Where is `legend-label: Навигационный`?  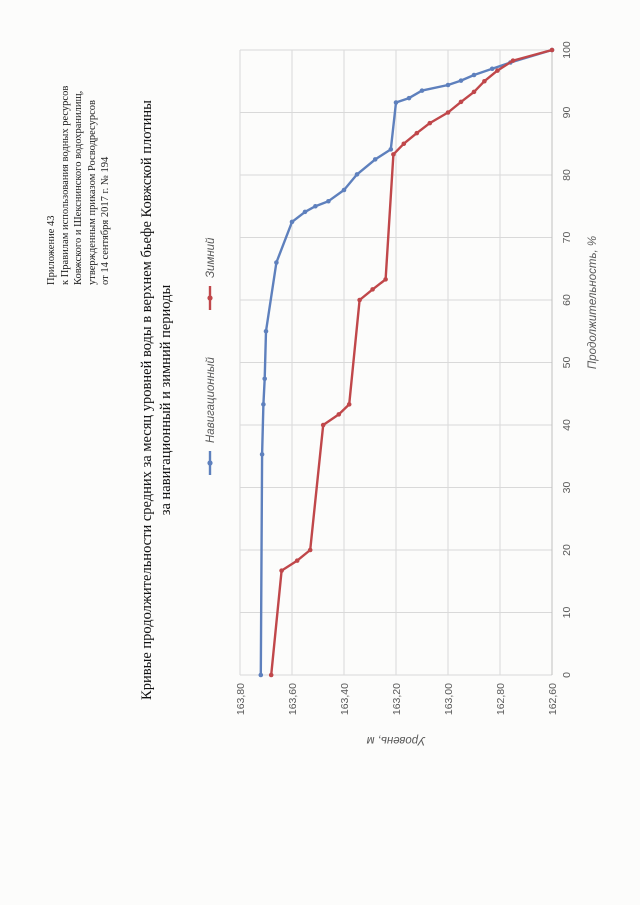
legend-label: Навигационный is located at coordinates (211, 399).